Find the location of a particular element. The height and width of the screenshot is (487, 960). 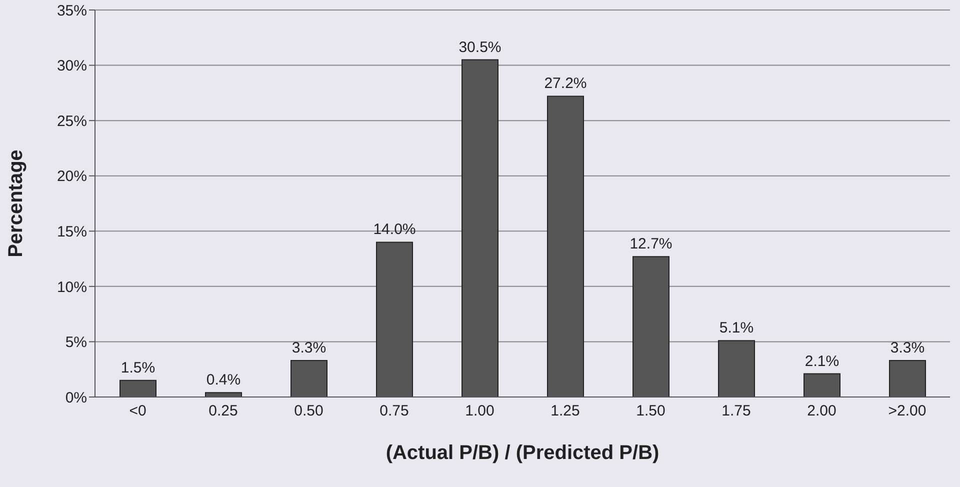

x-tick-label: 0.50 is located at coordinates (309, 411).